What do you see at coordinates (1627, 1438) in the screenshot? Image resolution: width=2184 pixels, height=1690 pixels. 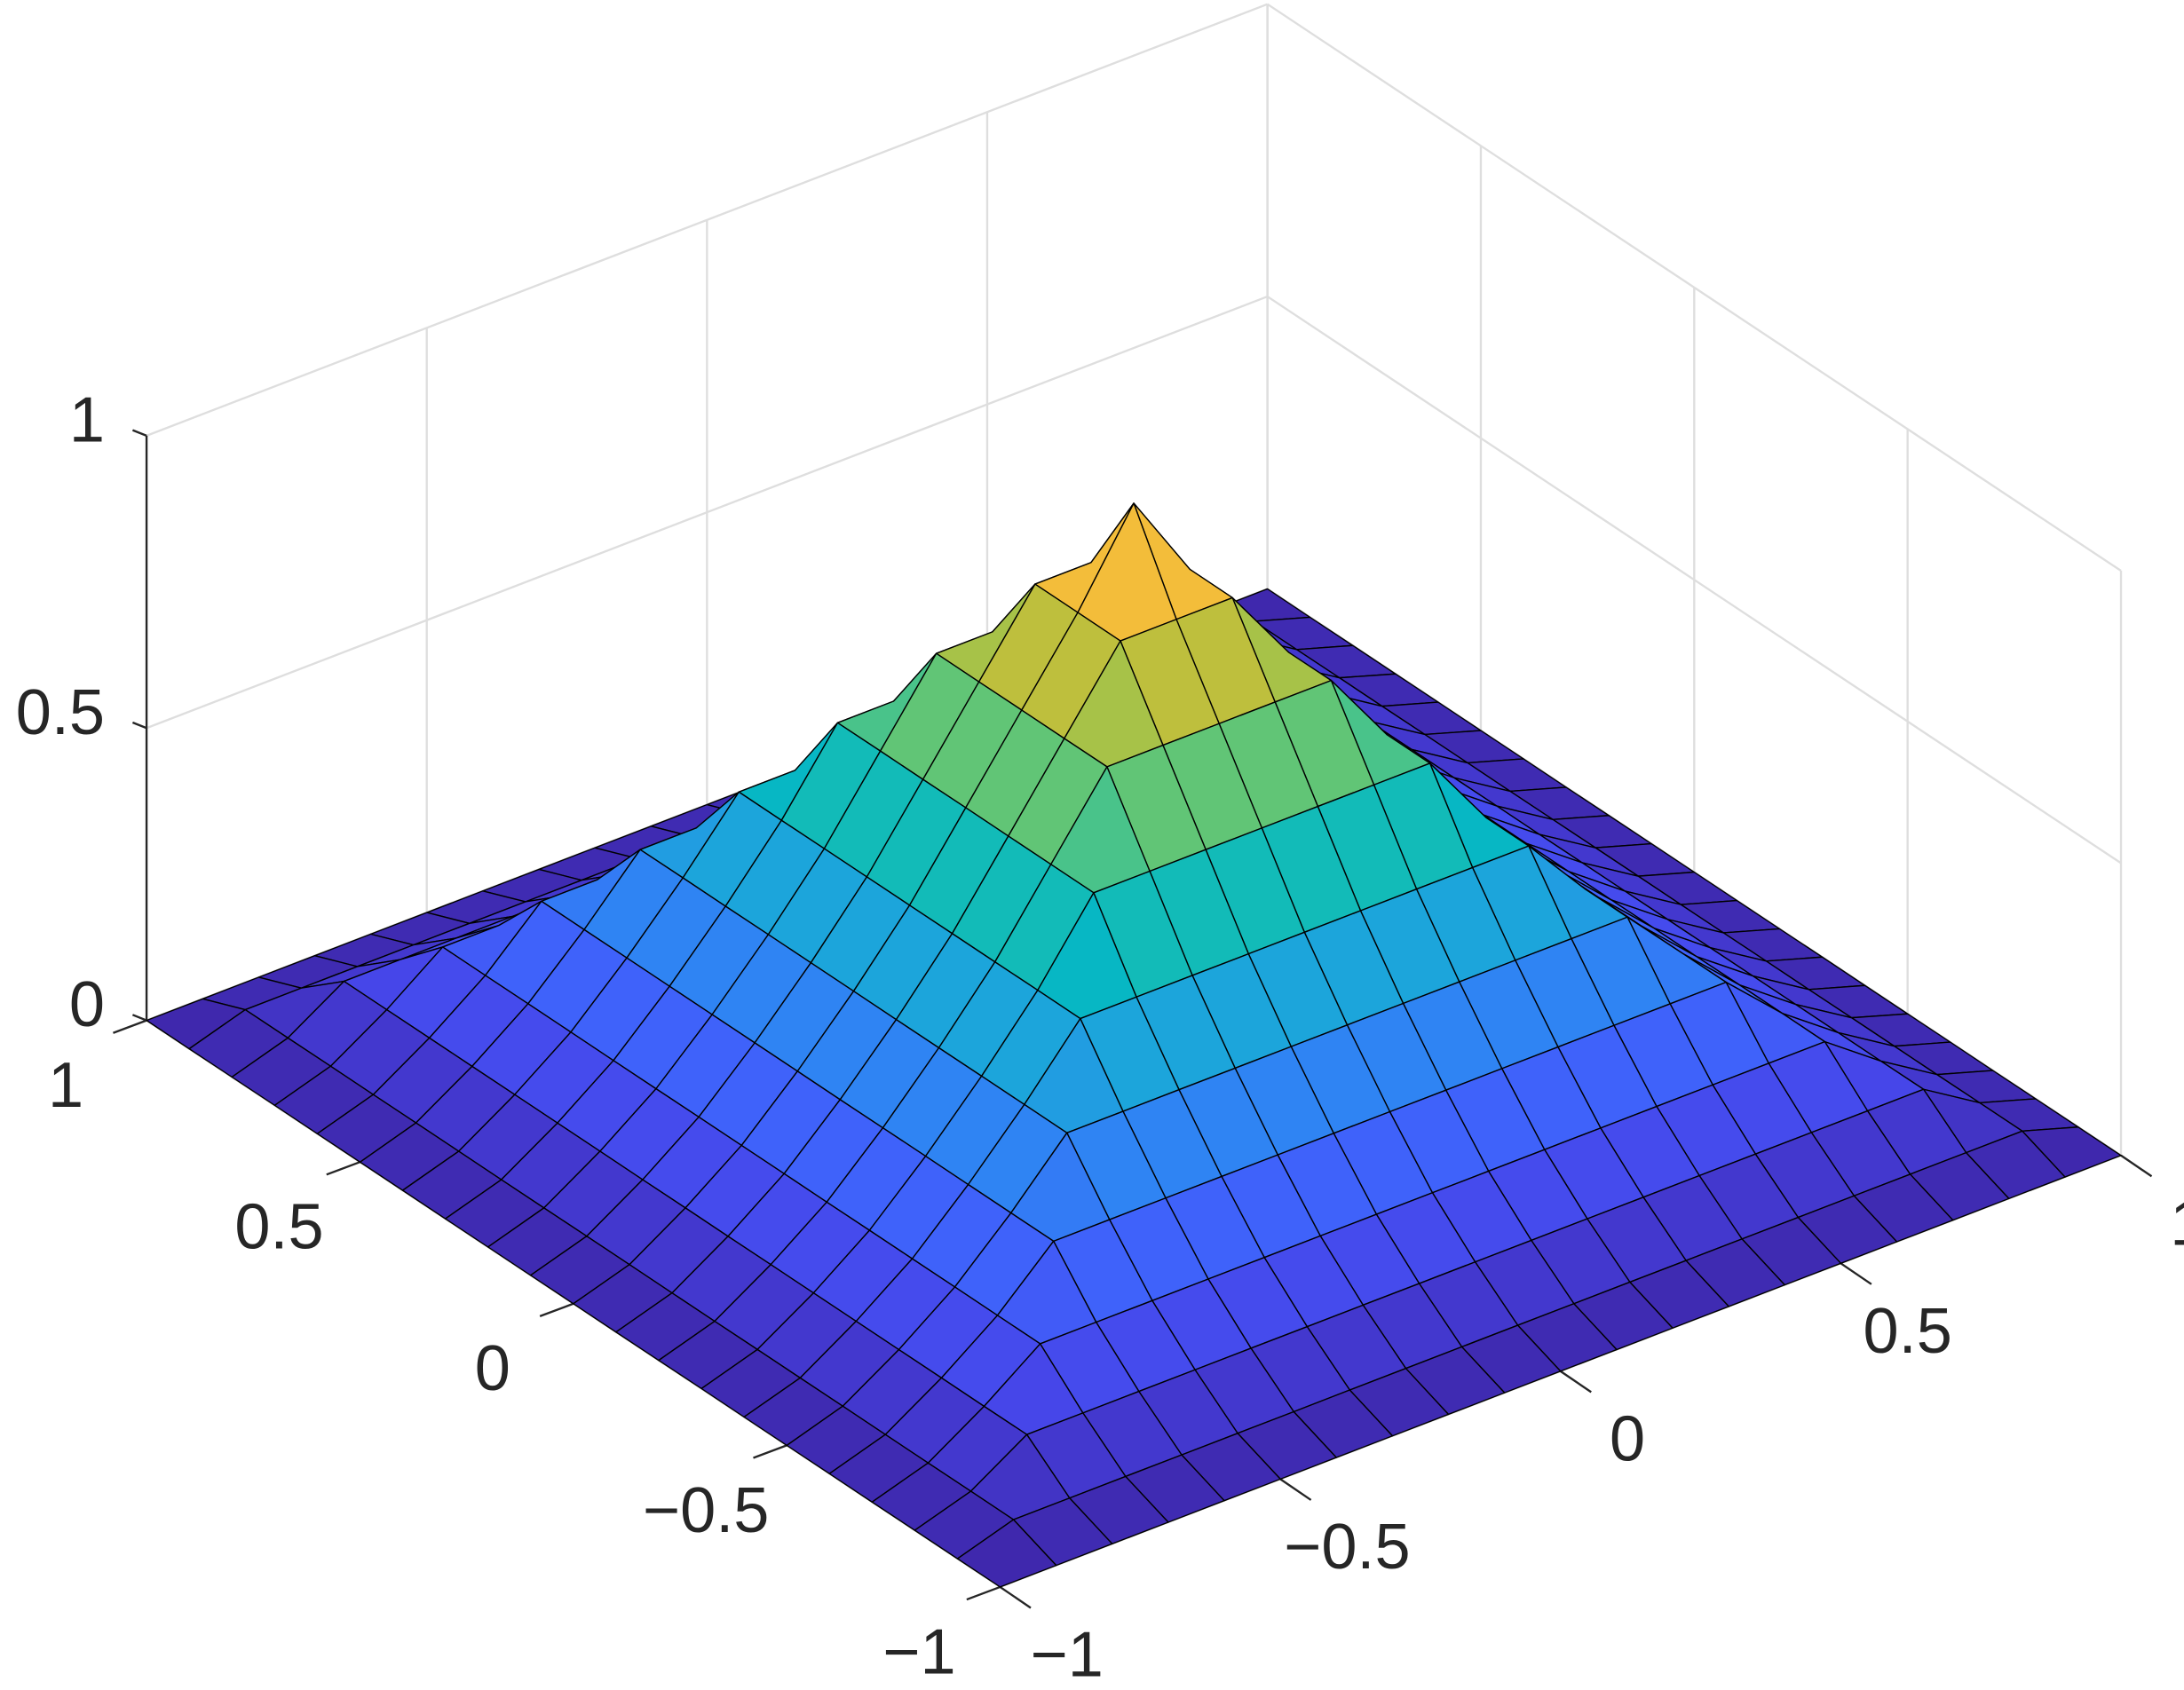 I see `x-tick-label: 0` at bounding box center [1627, 1438].